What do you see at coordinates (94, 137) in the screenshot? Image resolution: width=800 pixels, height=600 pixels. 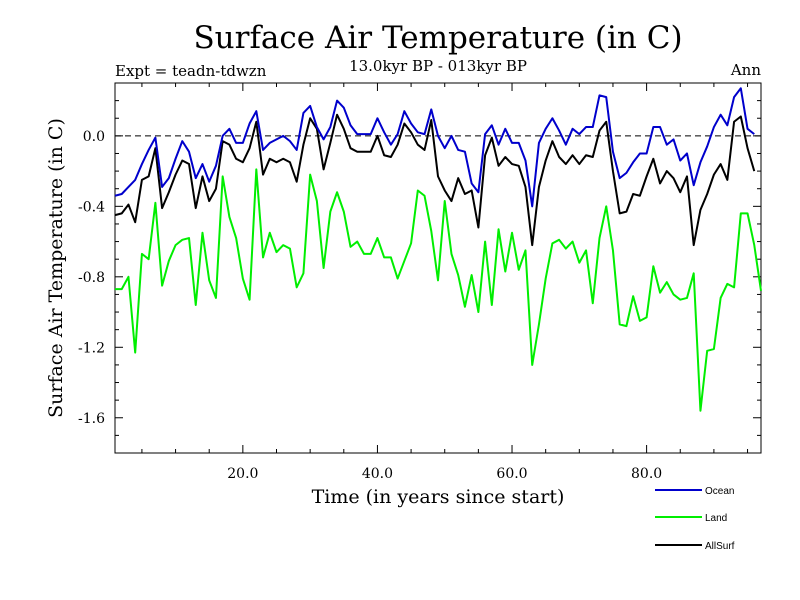 I see `y-tick-label: 0.0` at bounding box center [94, 137].